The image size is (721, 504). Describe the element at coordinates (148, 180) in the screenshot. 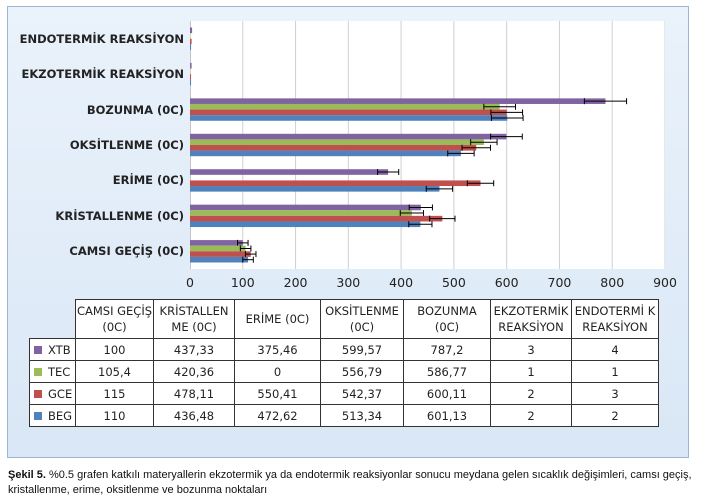

I see `category-label: ERİME (0C)` at that location.